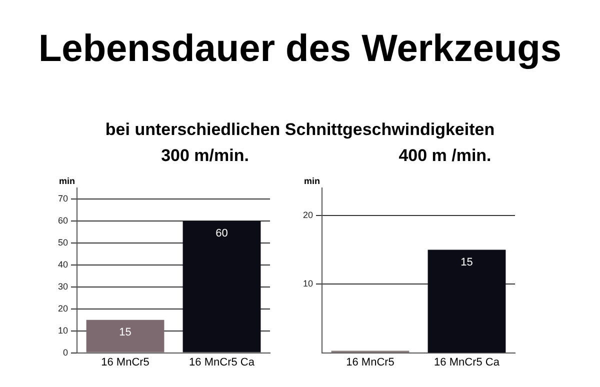  Describe the element at coordinates (445, 156) in the screenshot. I see `chart-title: 400 m /min.` at that location.